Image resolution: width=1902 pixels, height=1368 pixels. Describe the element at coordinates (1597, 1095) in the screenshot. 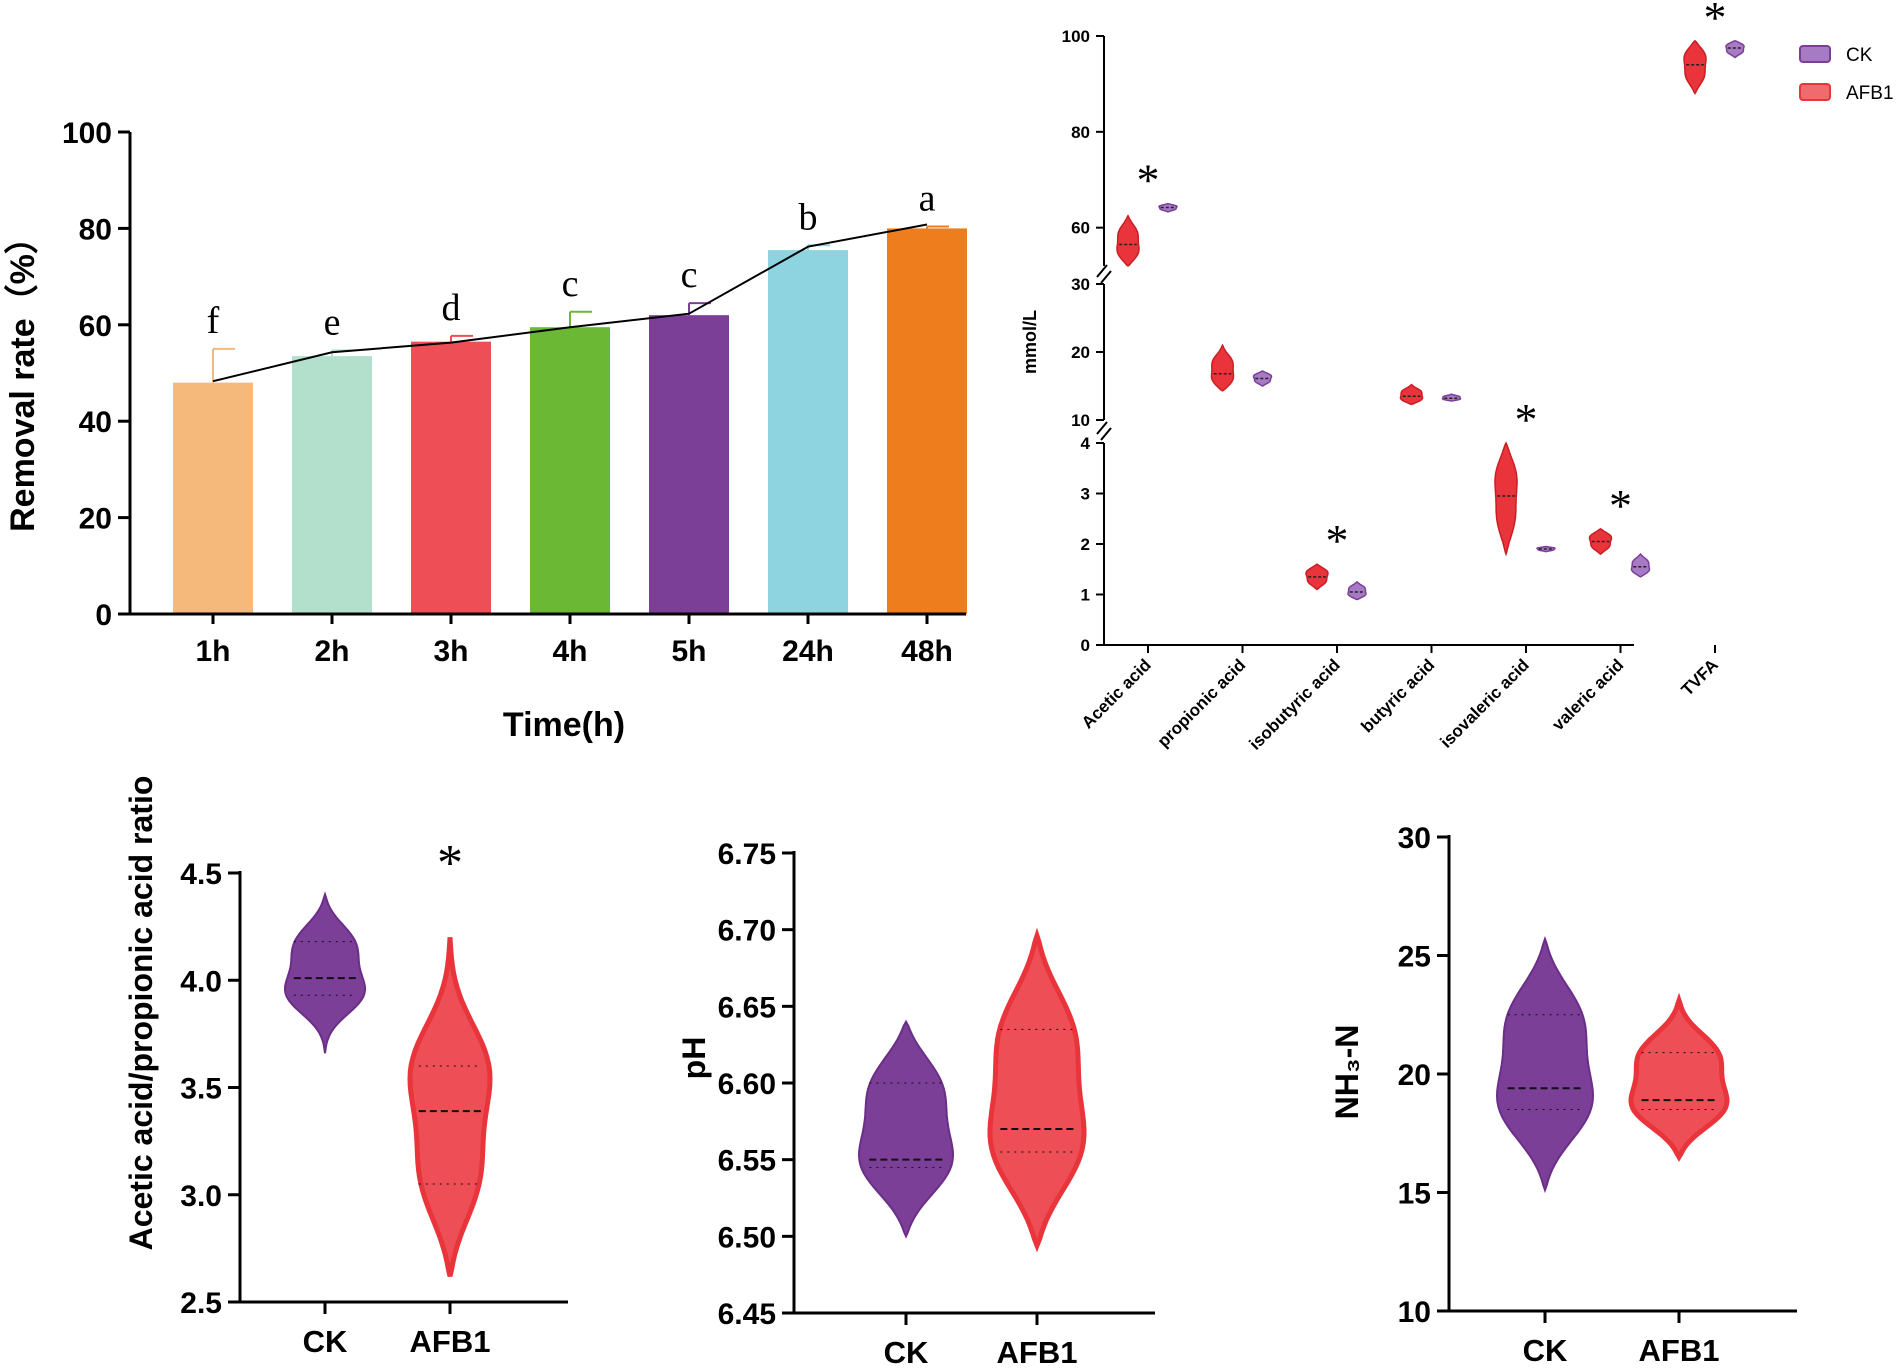

I see `nh3-plot: CK AFB1 10 15 20 25 30` at that location.